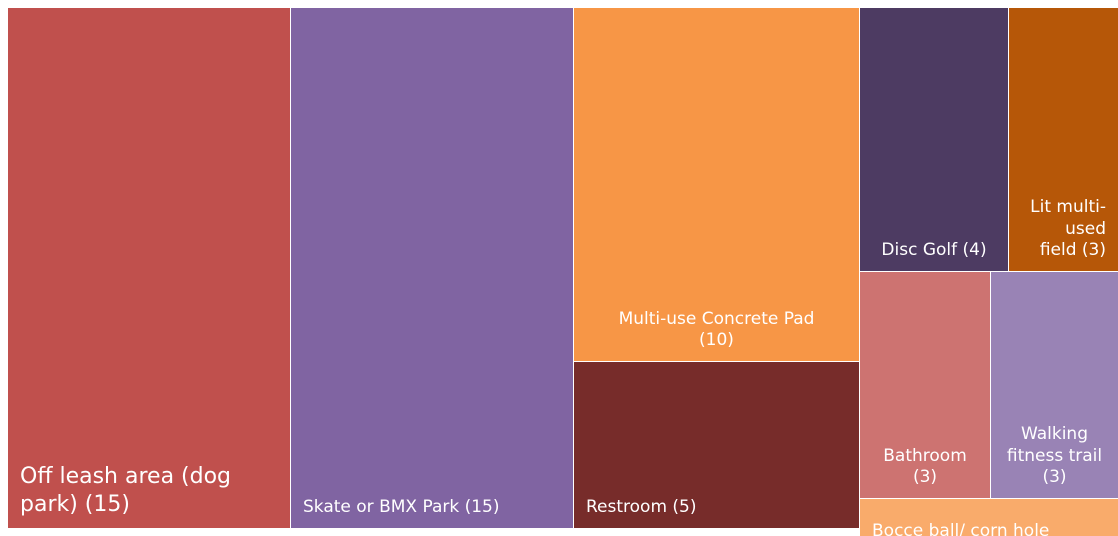 This screenshot has height=536, width=1118. What do you see at coordinates (720, 507) in the screenshot?
I see `treemap-tile-label: Restroom (5)` at bounding box center [720, 507].